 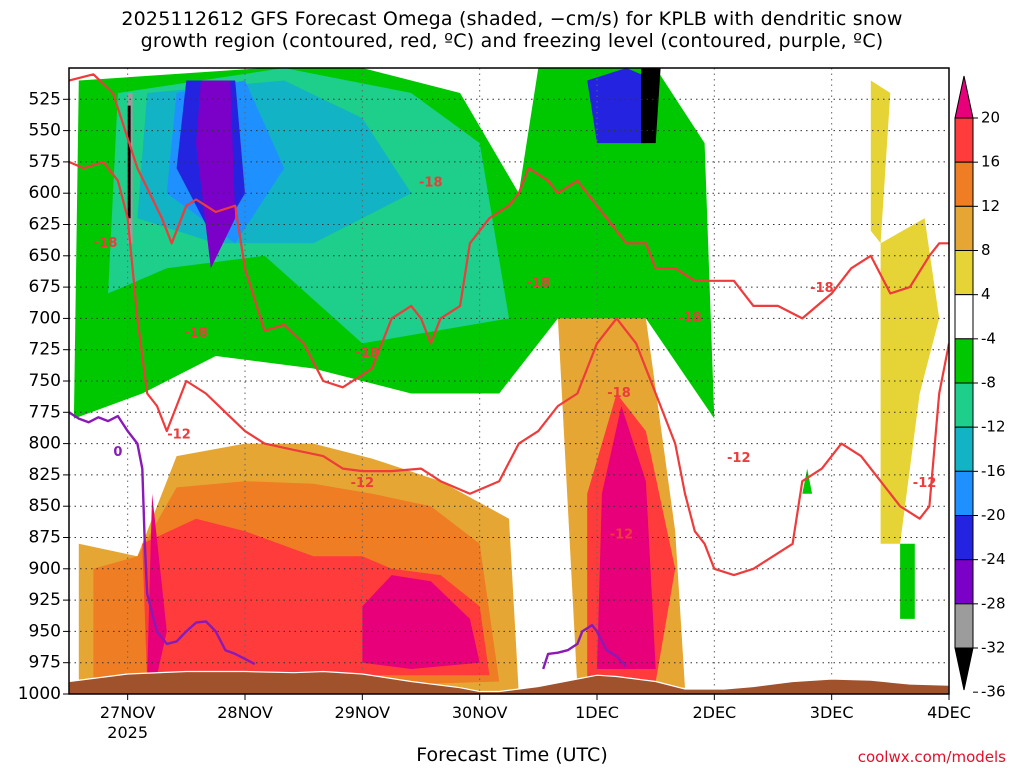 I want to click on x-tick-label-3DEC: 3DEC, so click(x=832, y=712).